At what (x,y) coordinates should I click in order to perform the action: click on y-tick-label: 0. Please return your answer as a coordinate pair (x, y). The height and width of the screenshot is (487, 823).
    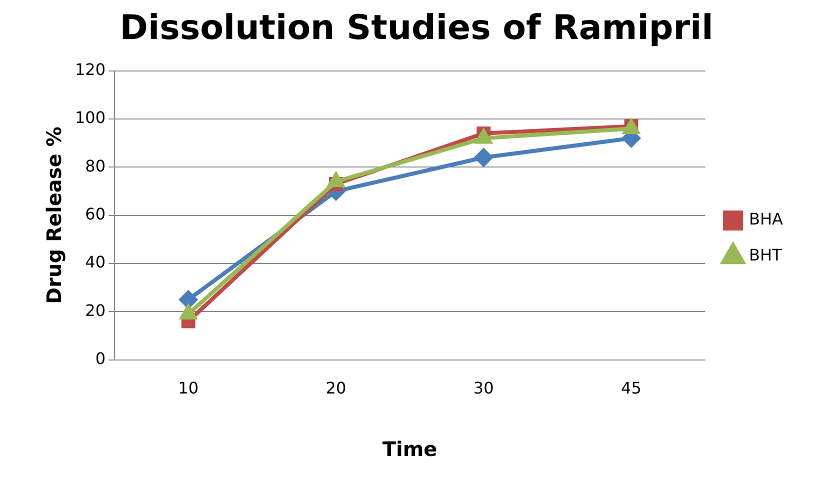
    Looking at the image, I should click on (100, 358).